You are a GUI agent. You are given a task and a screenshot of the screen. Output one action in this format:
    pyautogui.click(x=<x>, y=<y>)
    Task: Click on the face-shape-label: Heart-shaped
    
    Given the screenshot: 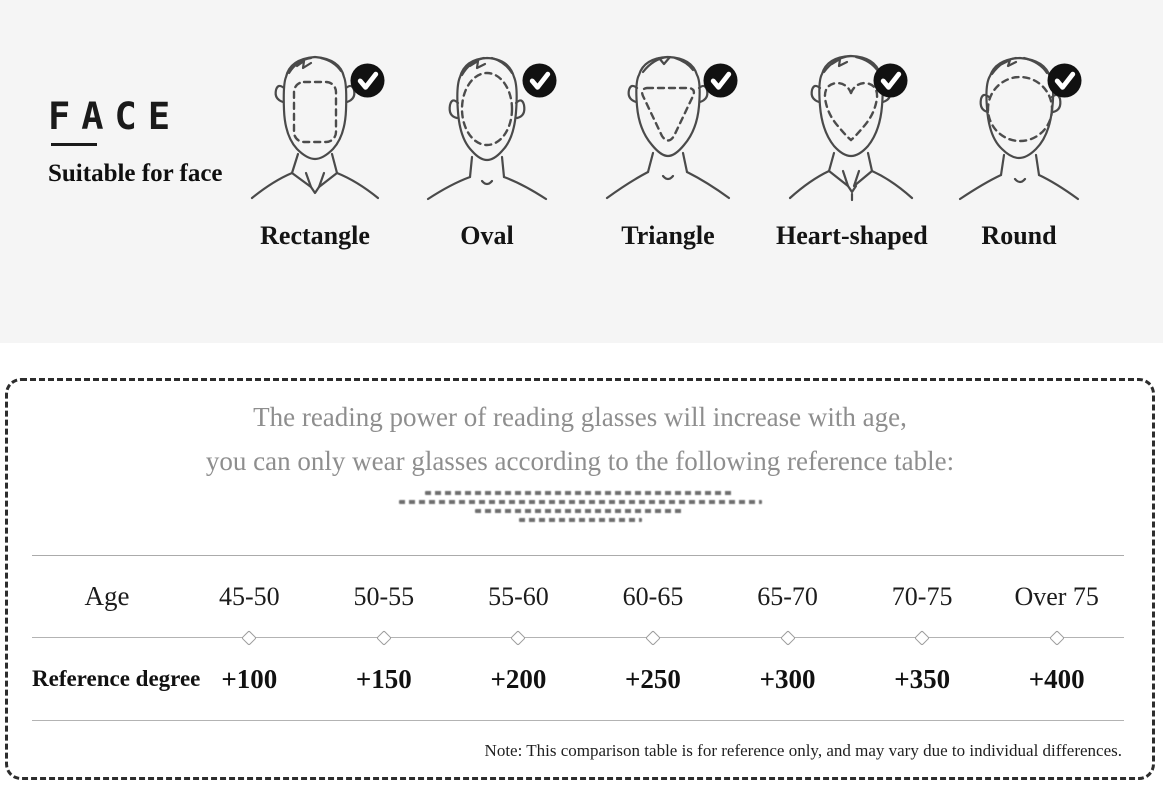 What is the action you would take?
    pyautogui.click(x=852, y=235)
    